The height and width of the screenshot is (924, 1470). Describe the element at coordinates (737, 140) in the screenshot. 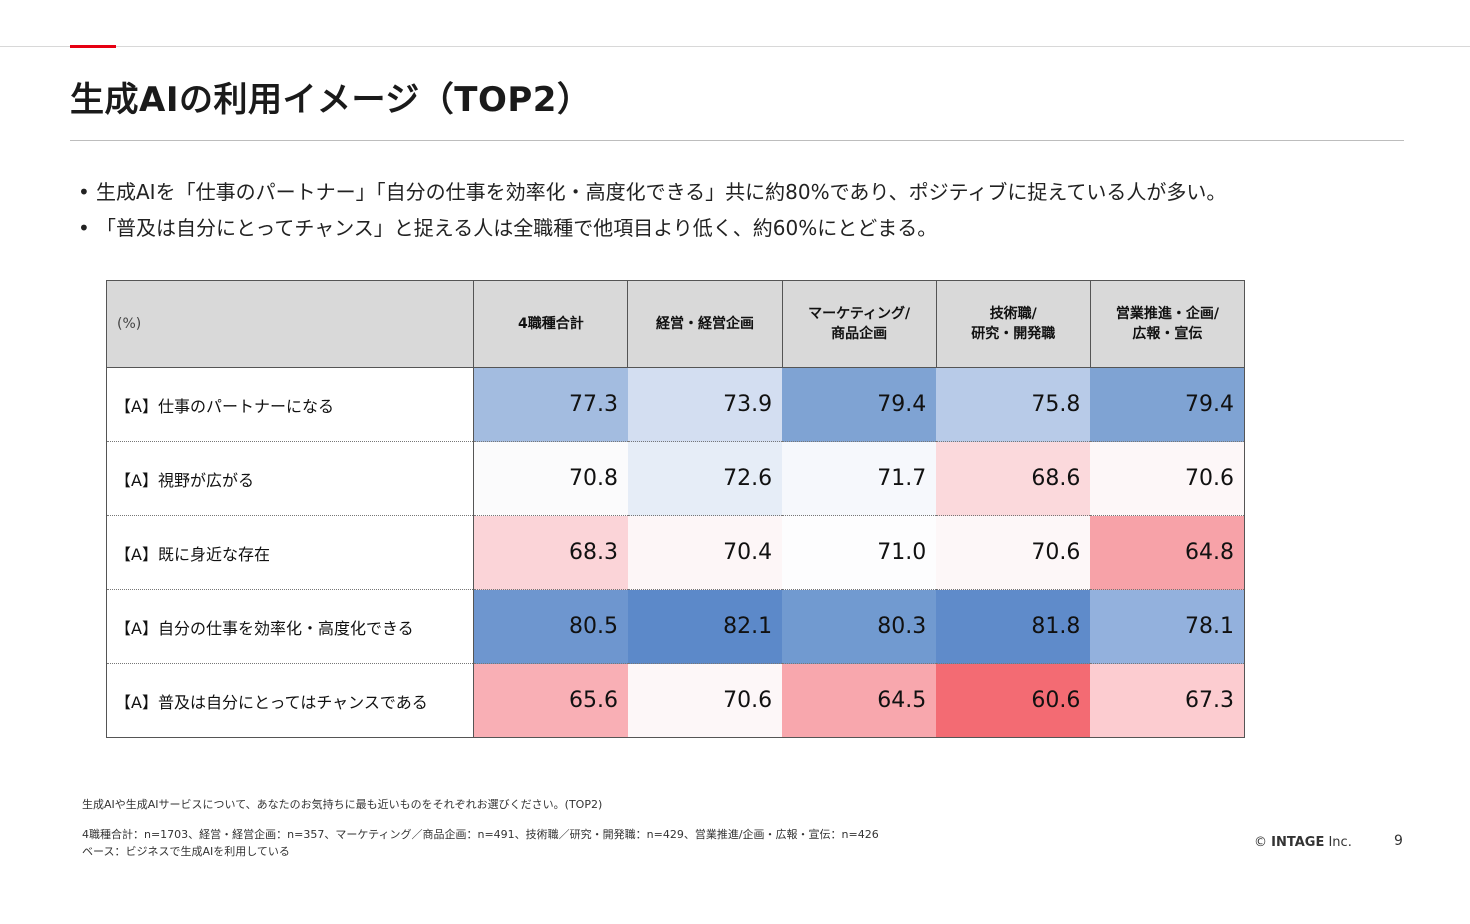

I see `title-divider` at that location.